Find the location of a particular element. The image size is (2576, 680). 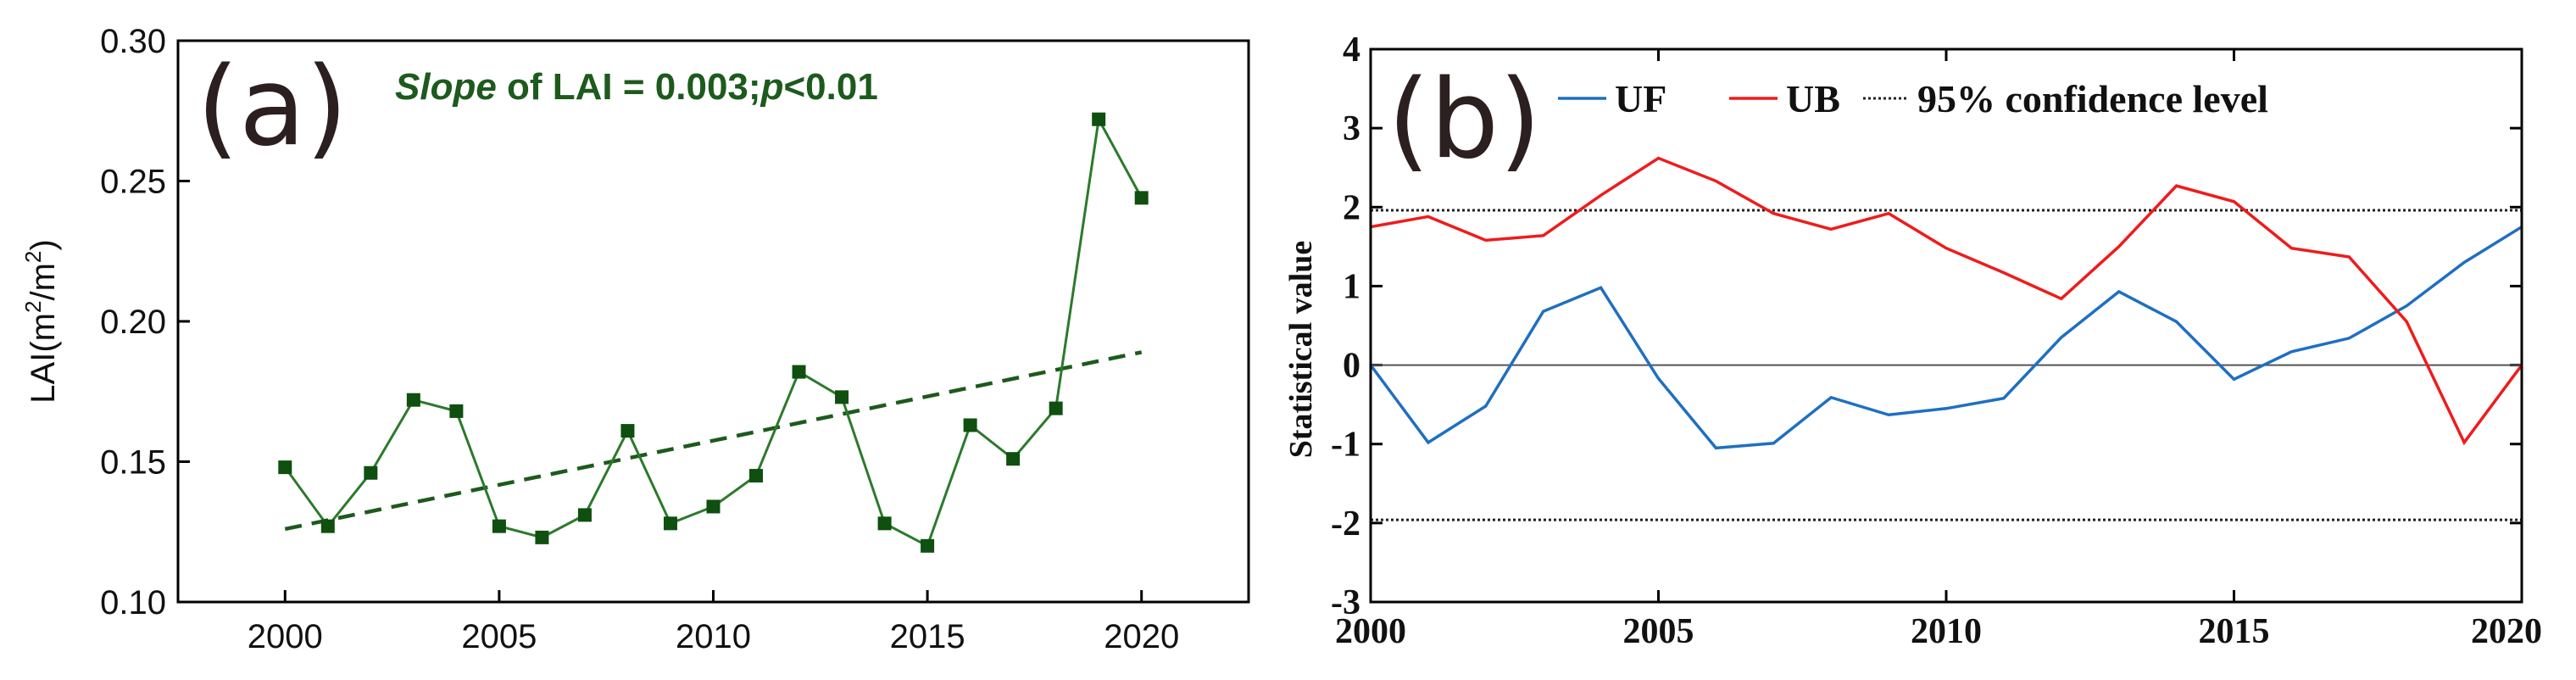

lai-point-2020 is located at coordinates (1141, 198).